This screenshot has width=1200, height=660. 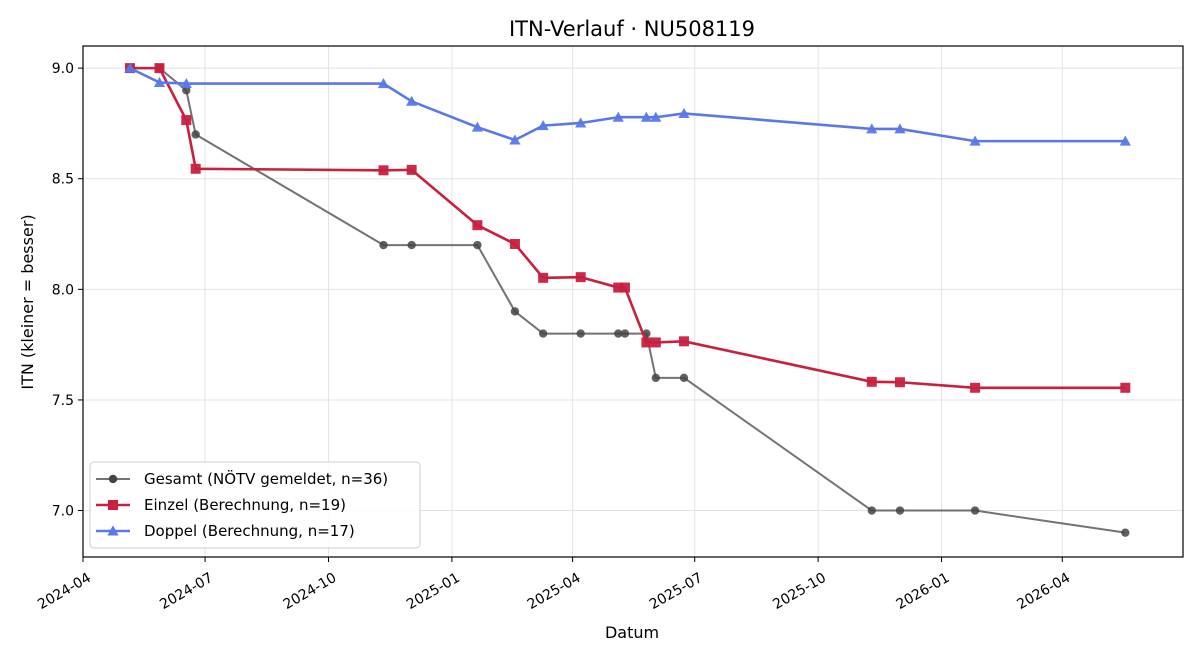 I want to click on legend-marker-gesamt, so click(x=113, y=479).